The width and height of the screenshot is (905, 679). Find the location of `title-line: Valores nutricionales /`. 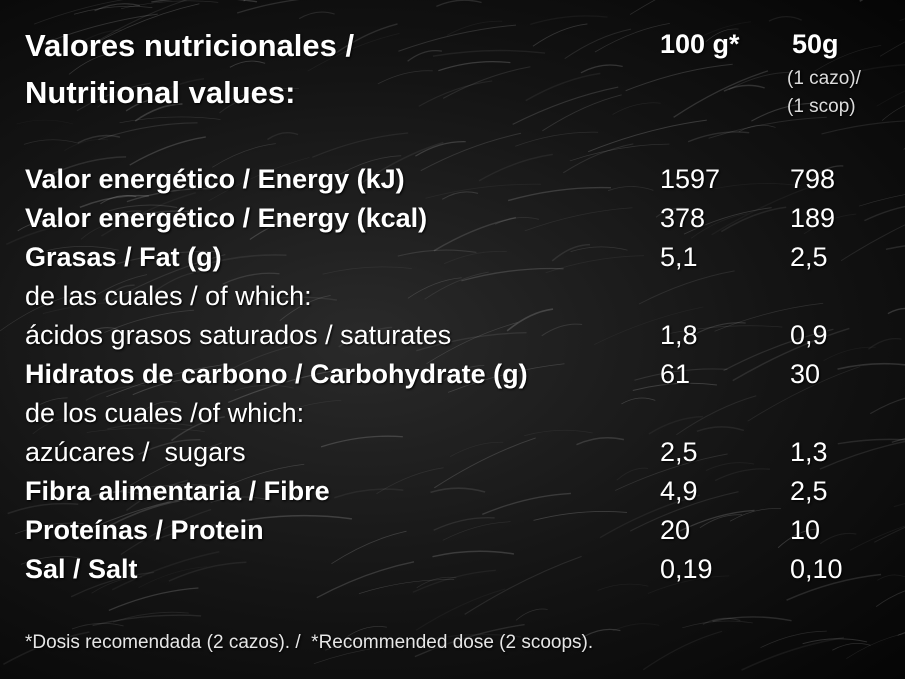

title-line: Valores nutricionales / is located at coordinates (190, 45).